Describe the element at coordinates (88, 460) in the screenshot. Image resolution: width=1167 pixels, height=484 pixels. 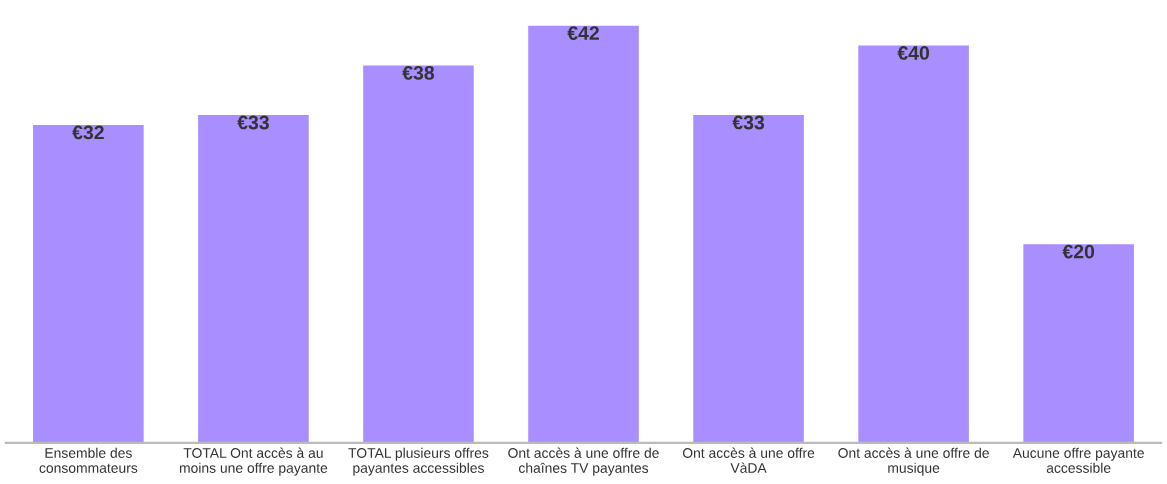
I see `x-tick-label: Ensemble des consommateurs` at that location.